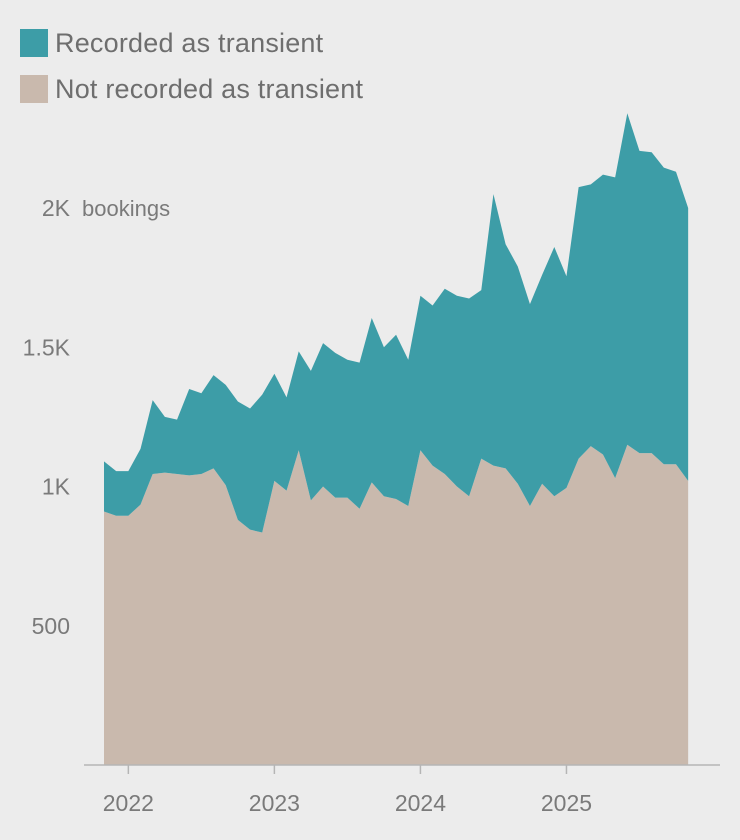 This screenshot has height=840, width=740. What do you see at coordinates (47, 347) in the screenshot?
I see `y-tick-label-1500: 1.5K` at bounding box center [47, 347].